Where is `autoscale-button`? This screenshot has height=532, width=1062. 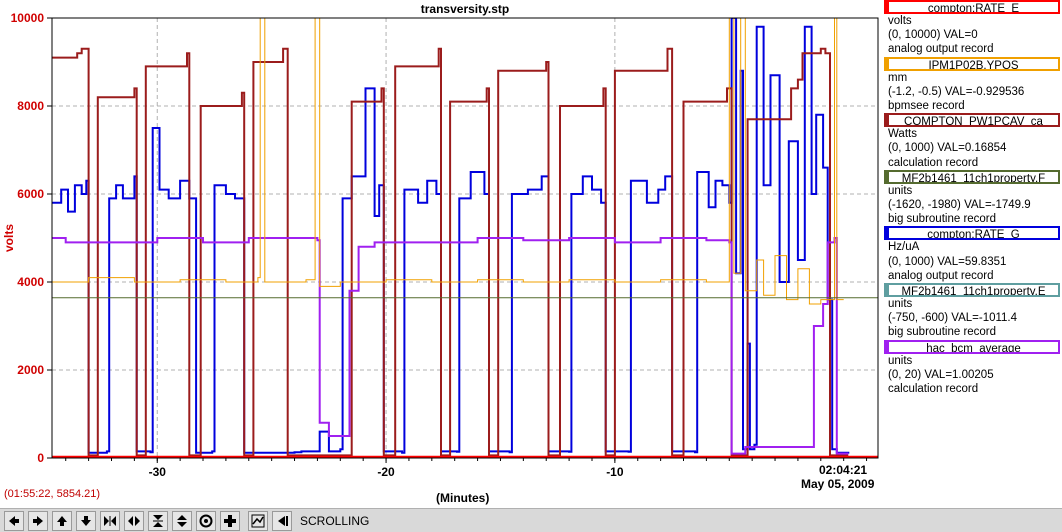 autoscale-button is located at coordinates (258, 520).